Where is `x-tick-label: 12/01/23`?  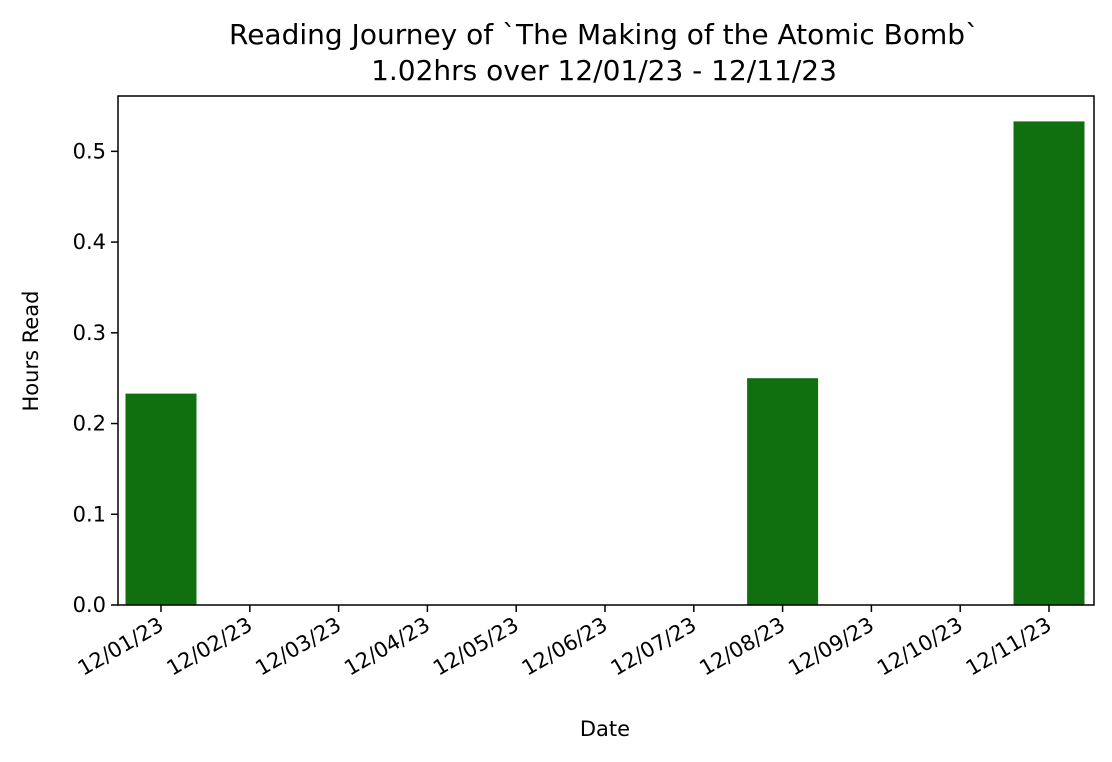
x-tick-label: 12/01/23 is located at coordinates (121, 647).